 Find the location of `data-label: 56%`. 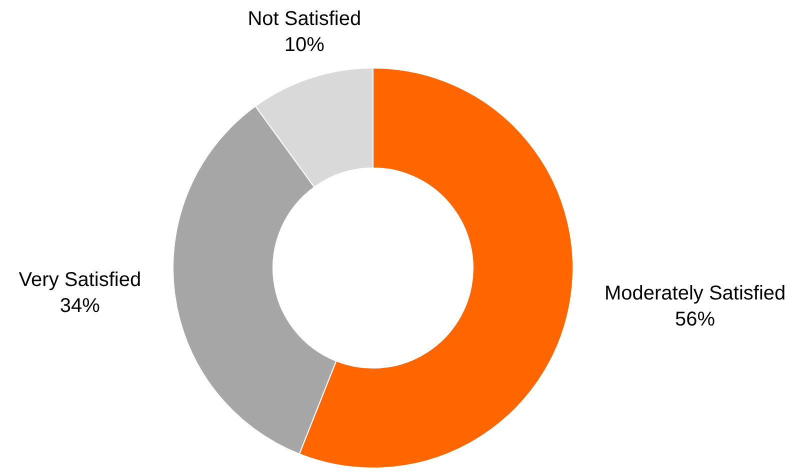

data-label: 56% is located at coordinates (695, 319).